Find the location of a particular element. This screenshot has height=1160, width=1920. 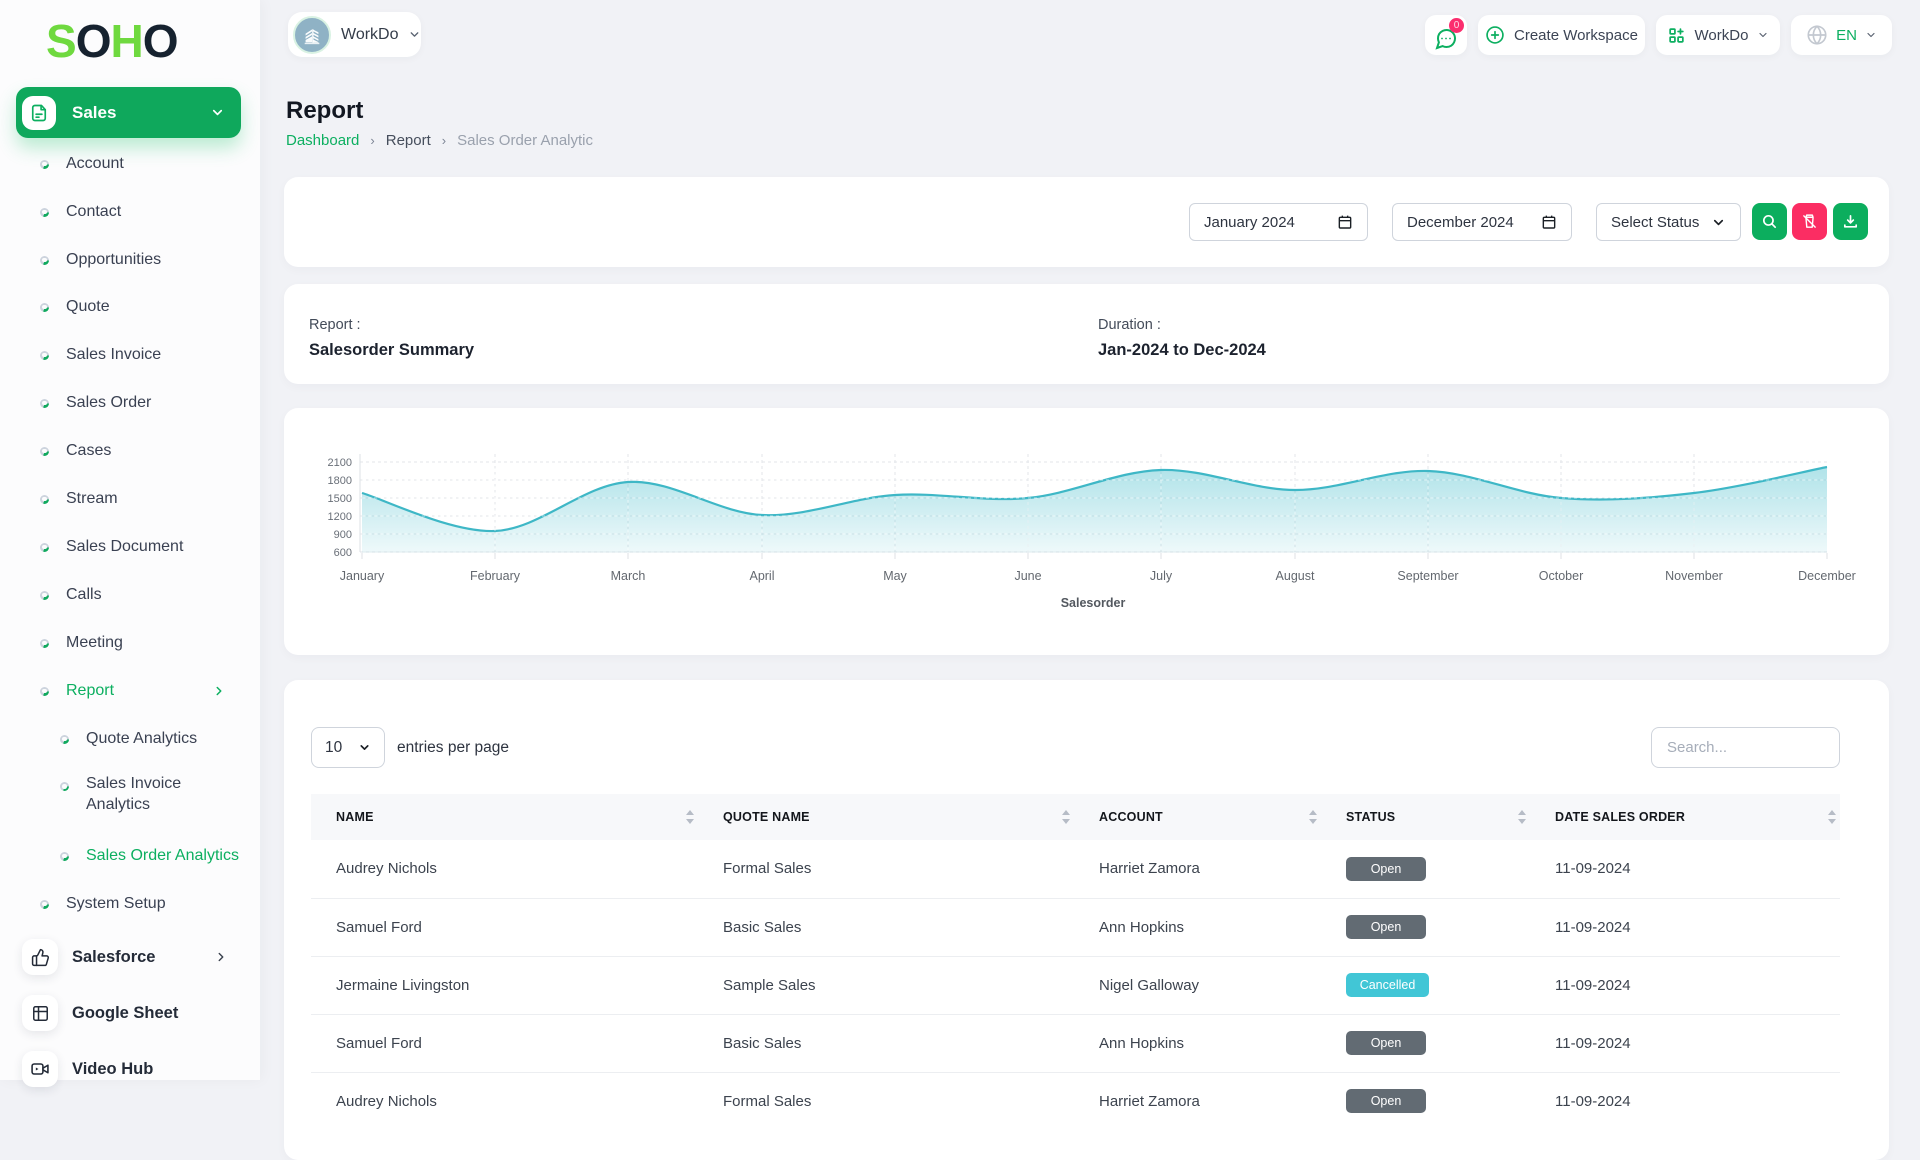

svg-text: November is located at coordinates (1694, 576).